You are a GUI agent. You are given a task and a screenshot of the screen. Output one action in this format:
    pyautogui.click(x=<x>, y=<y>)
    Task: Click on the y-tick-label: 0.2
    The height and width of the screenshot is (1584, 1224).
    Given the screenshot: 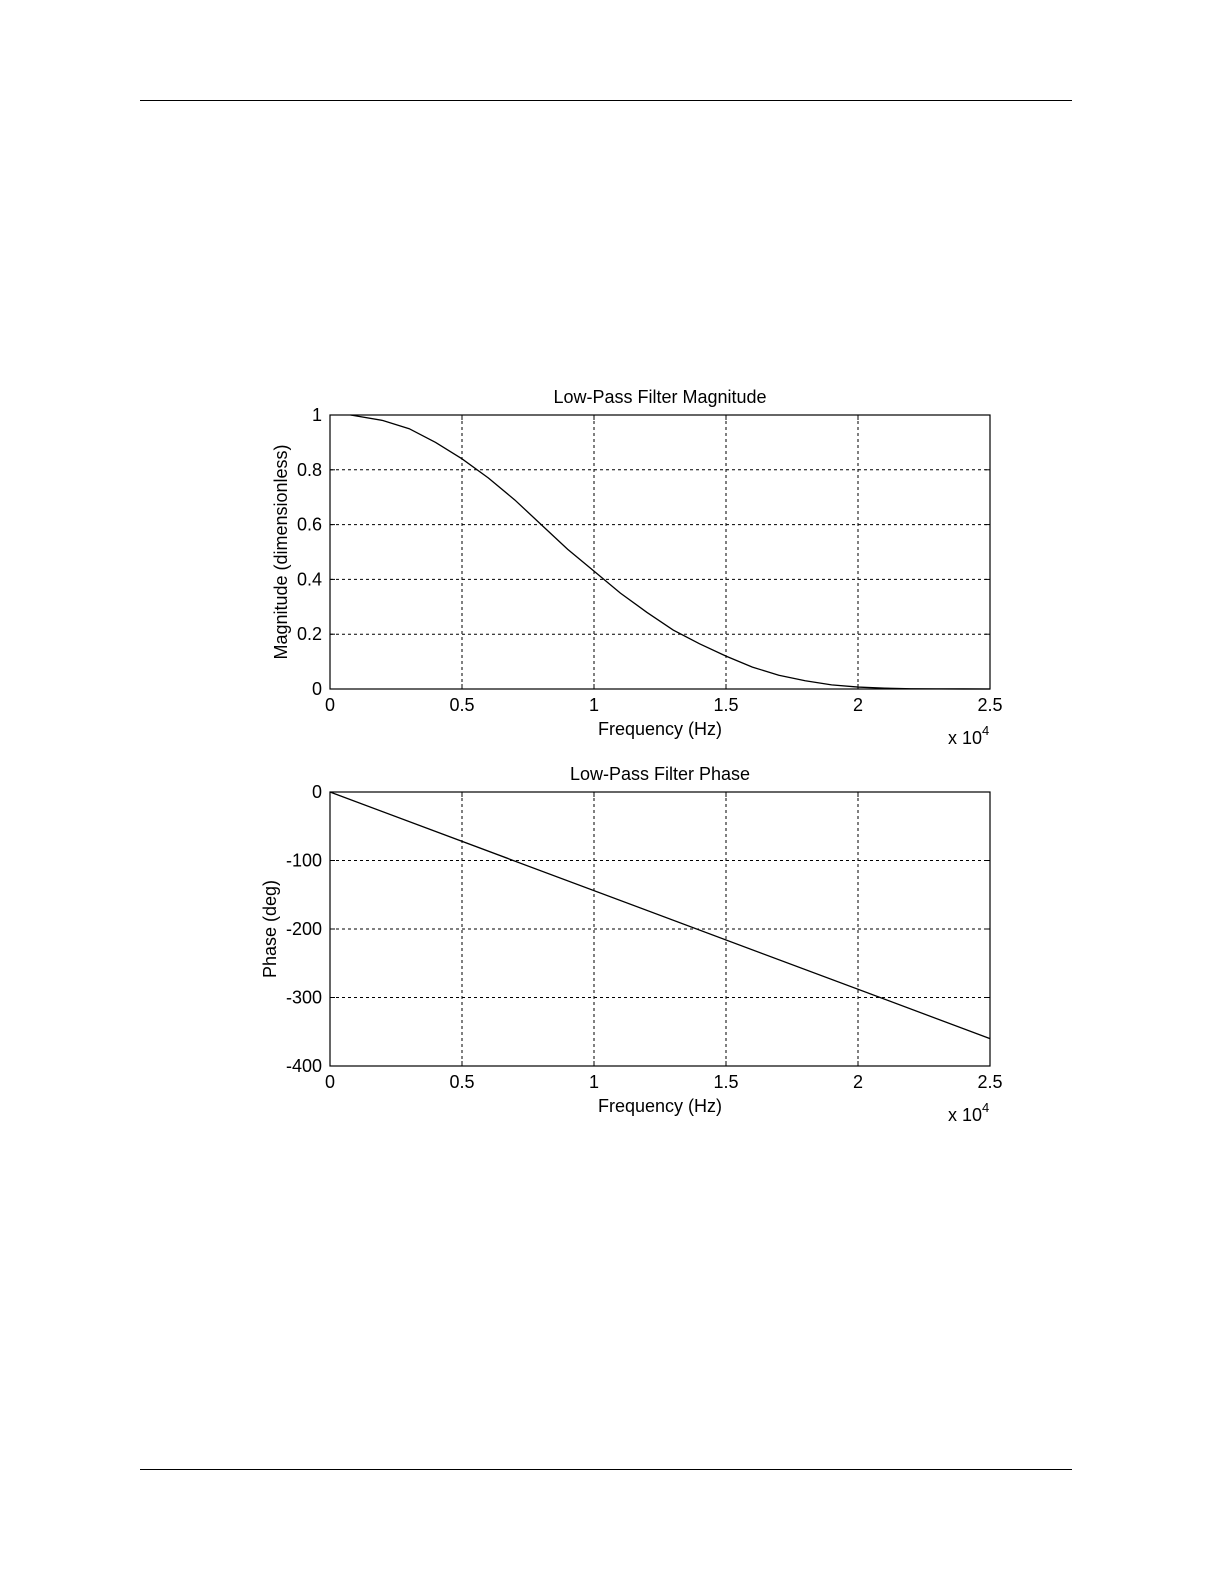 What is the action you would take?
    pyautogui.click(x=309, y=634)
    